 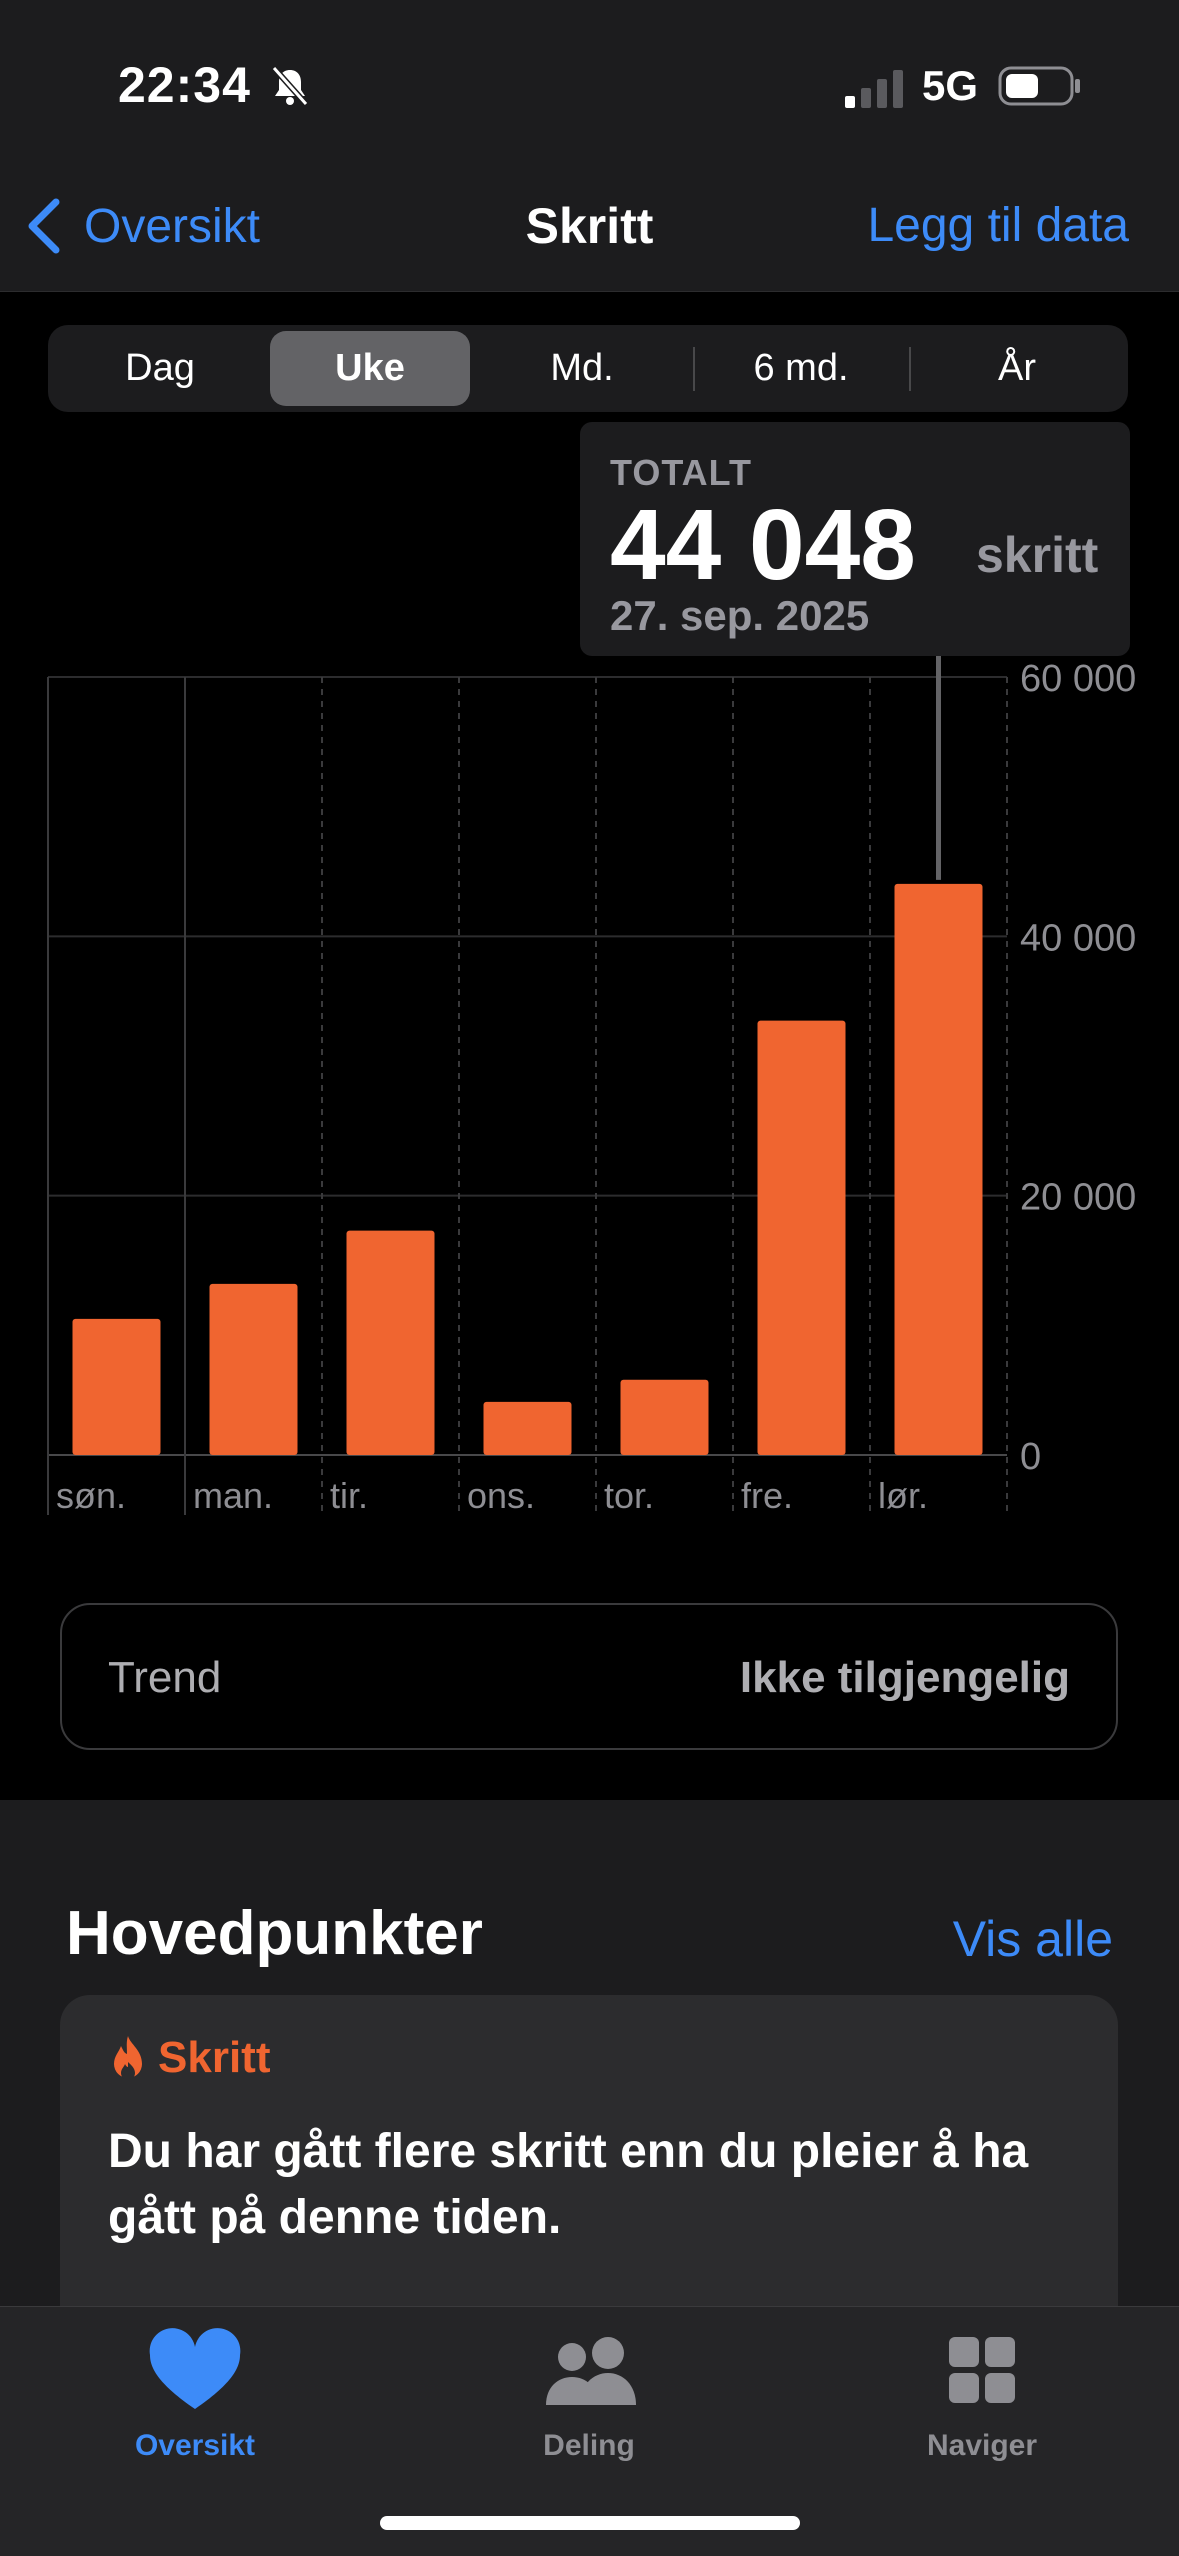 What do you see at coordinates (1078, 679) in the screenshot?
I see `y-tick-label: 60 000` at bounding box center [1078, 679].